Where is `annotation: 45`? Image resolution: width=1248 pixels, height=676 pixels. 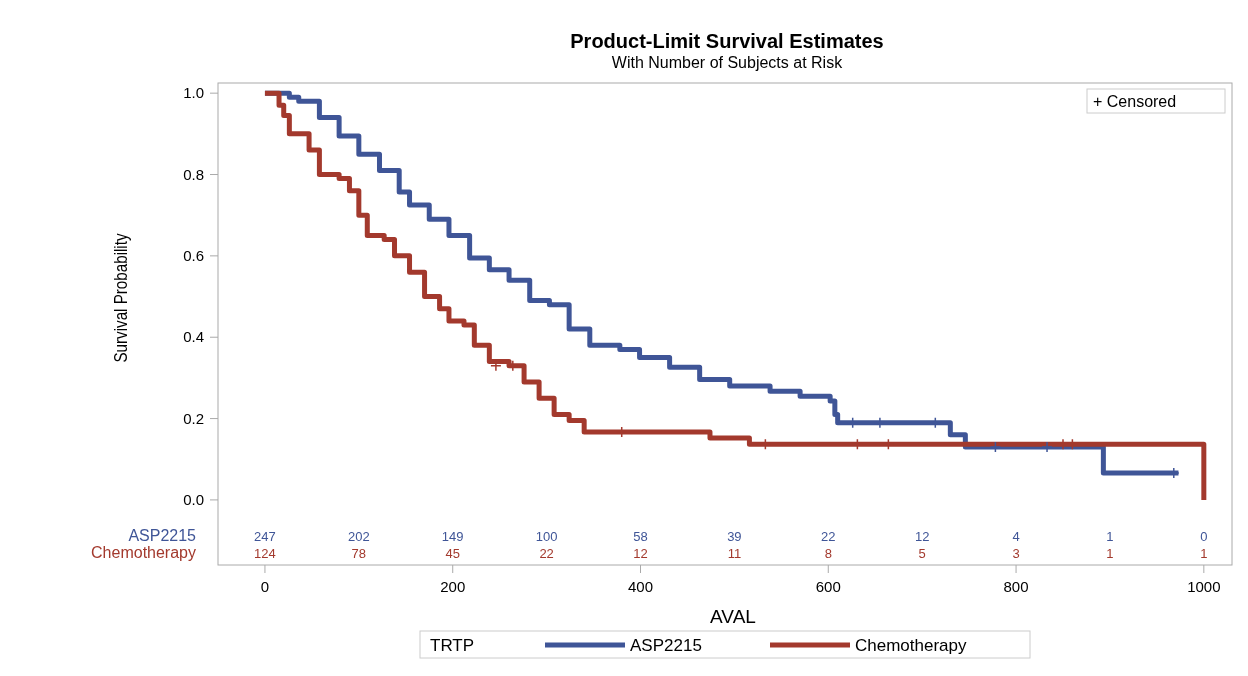
annotation: 45 is located at coordinates (452, 553).